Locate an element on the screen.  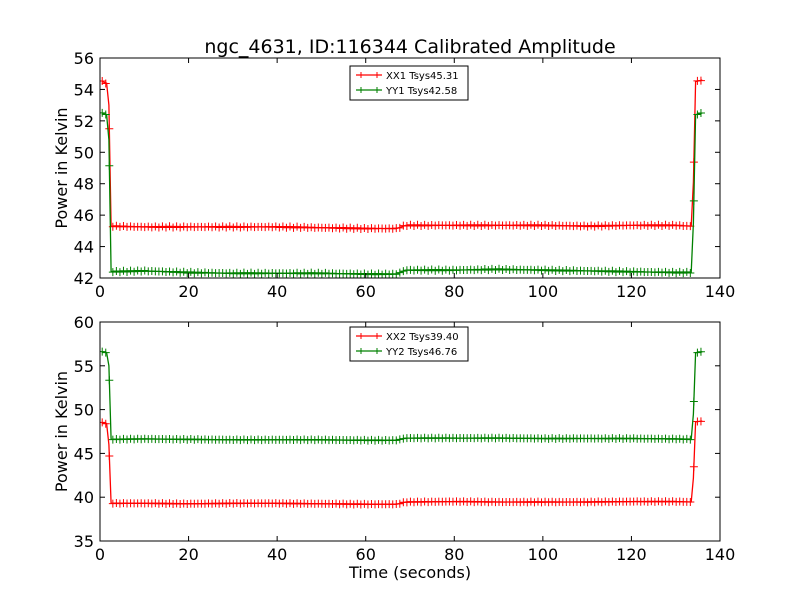
y-tick-label: 50 is located at coordinates (84, 152).